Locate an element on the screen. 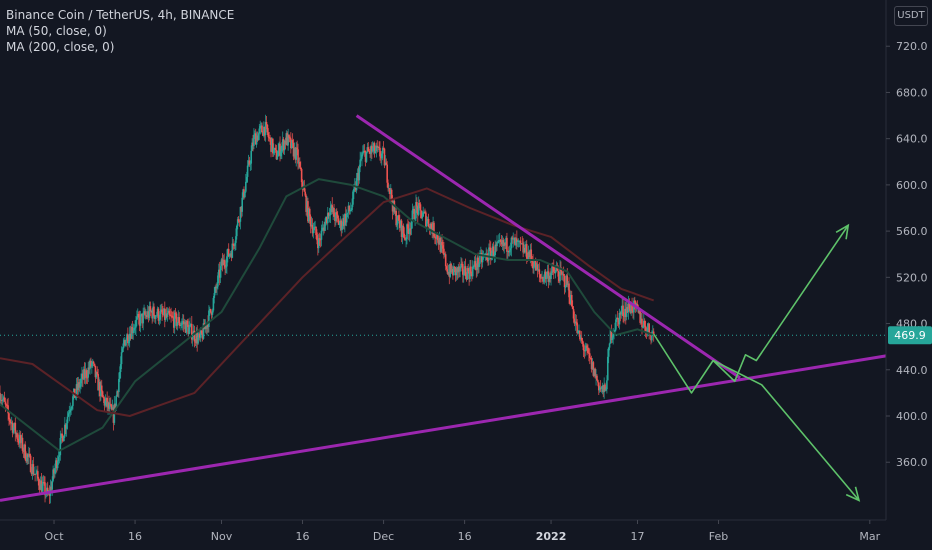 The width and height of the screenshot is (932, 550). y-tick-label: 720.0 is located at coordinates (912, 46).